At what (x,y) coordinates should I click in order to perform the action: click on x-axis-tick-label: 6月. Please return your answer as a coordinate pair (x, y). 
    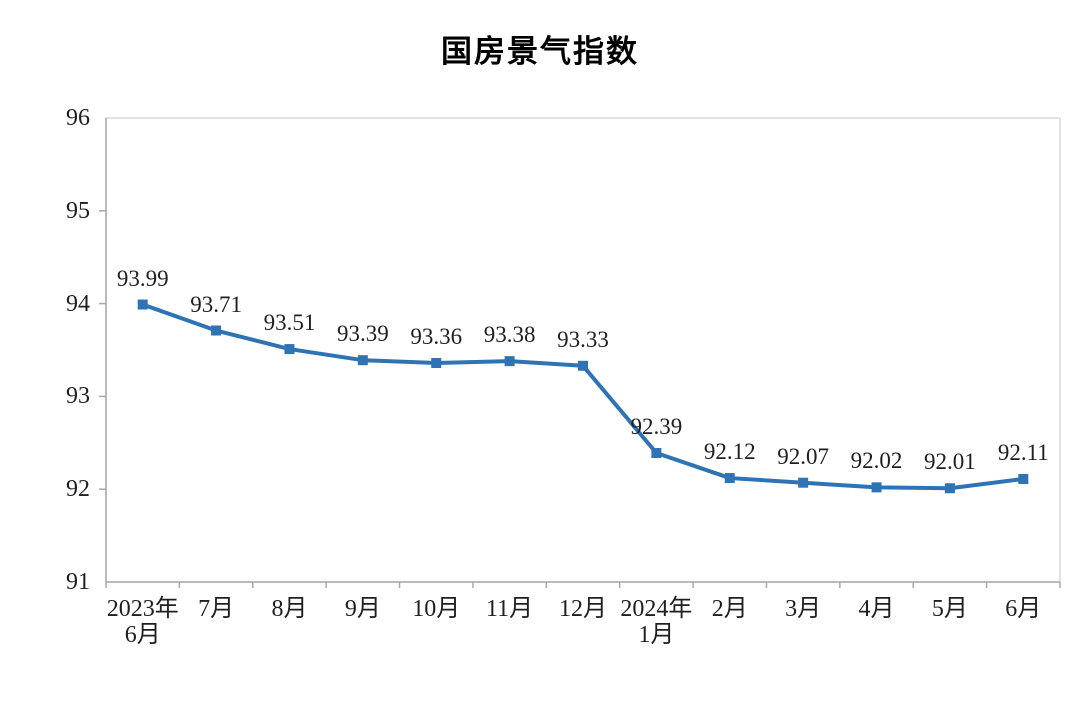
    Looking at the image, I should click on (1023, 609).